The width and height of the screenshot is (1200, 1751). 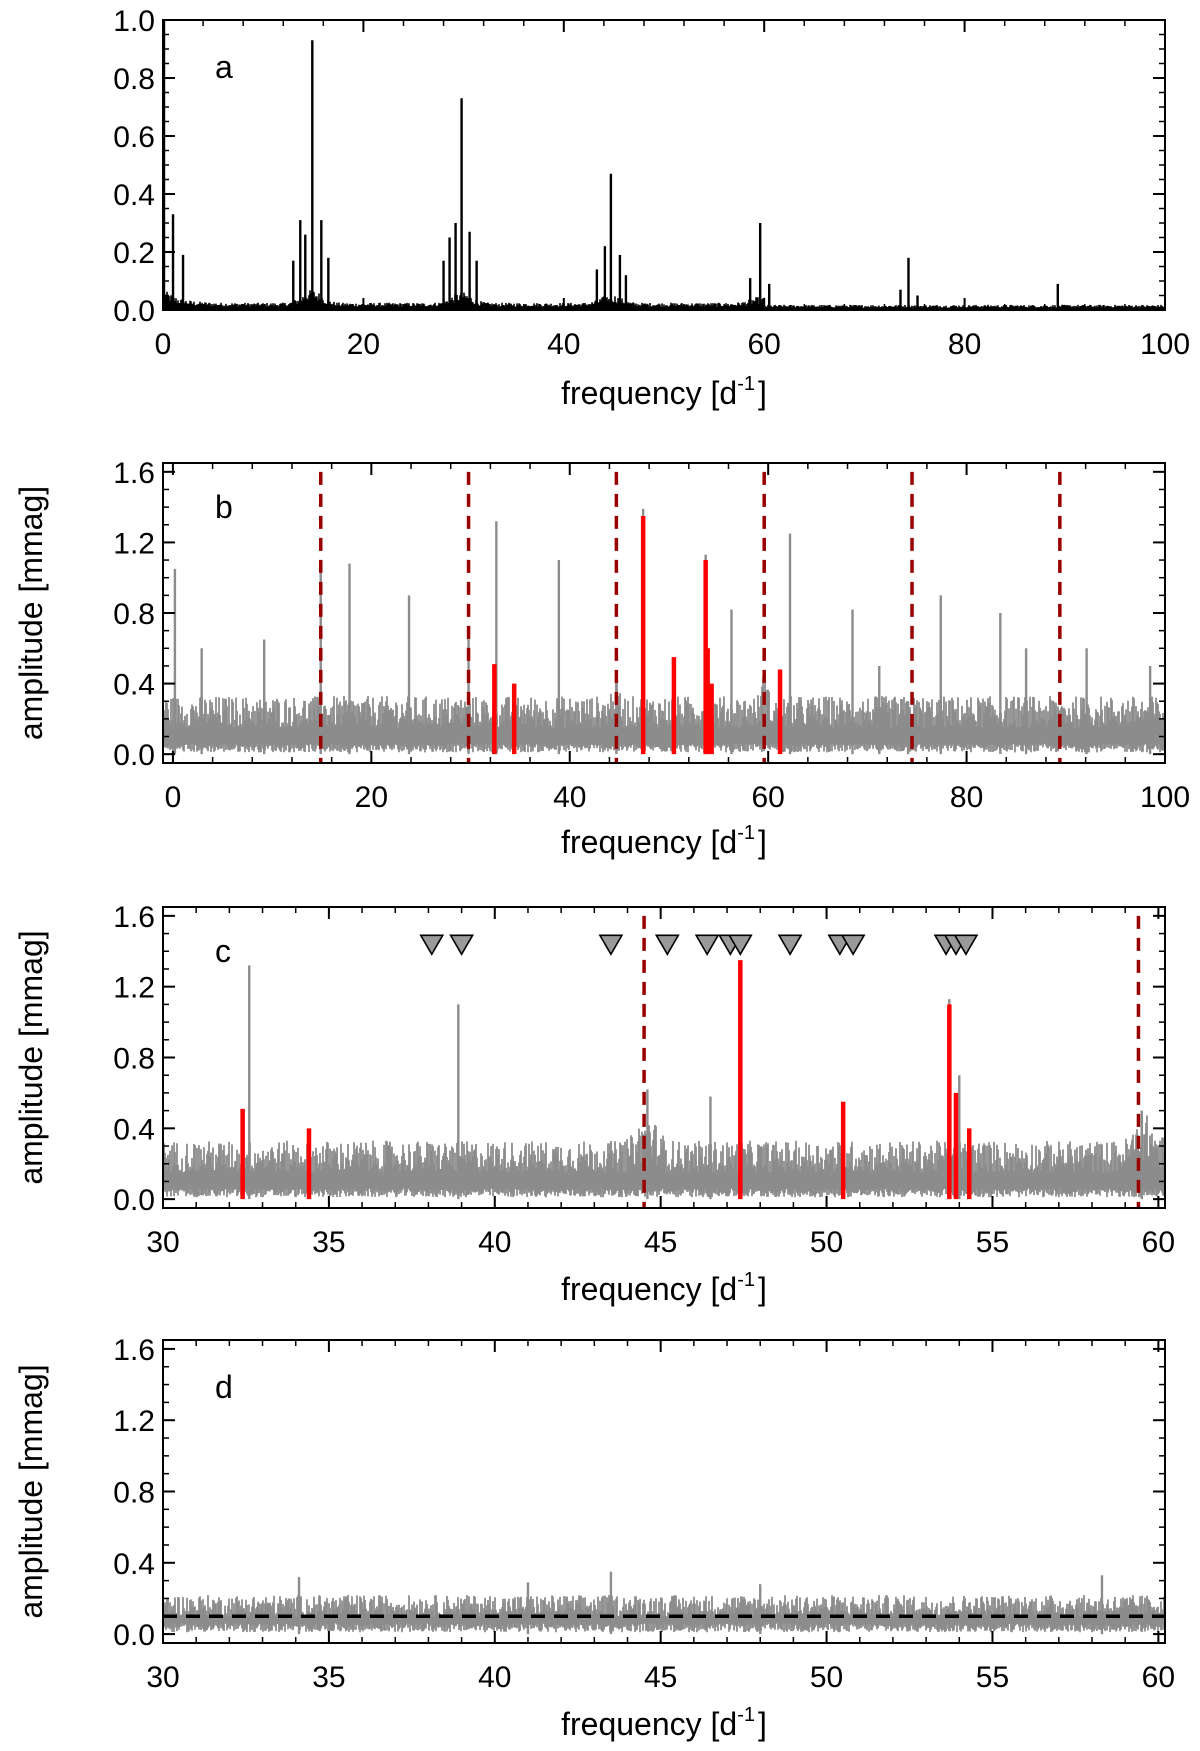 What do you see at coordinates (664, 1061) in the screenshot?
I see `plot-area-c` at bounding box center [664, 1061].